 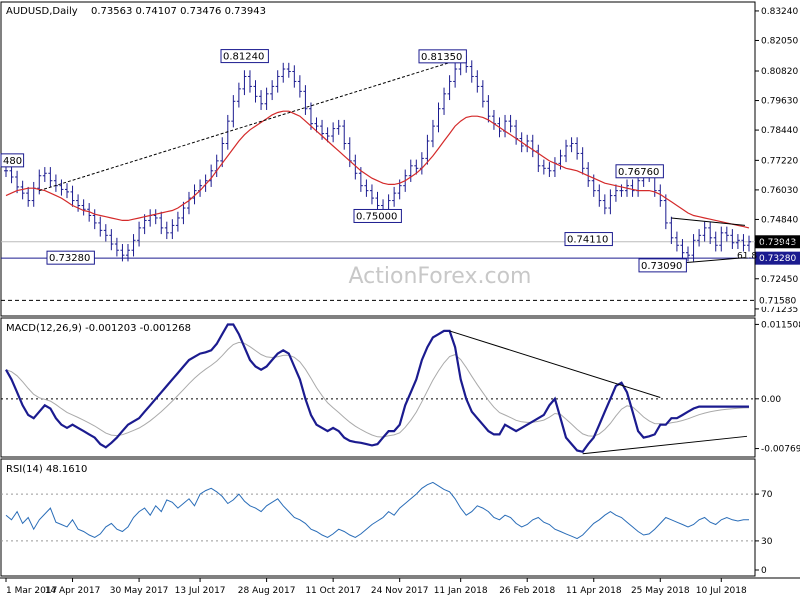 I want to click on price-annotation-label: 0.73280, so click(x=69, y=258).